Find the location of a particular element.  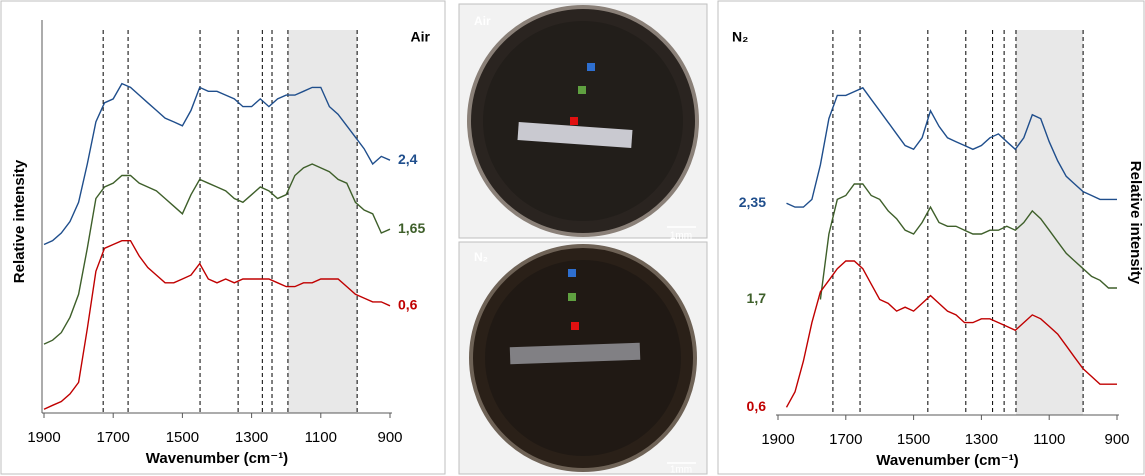

photo-label: Air is located at coordinates (482, 21).